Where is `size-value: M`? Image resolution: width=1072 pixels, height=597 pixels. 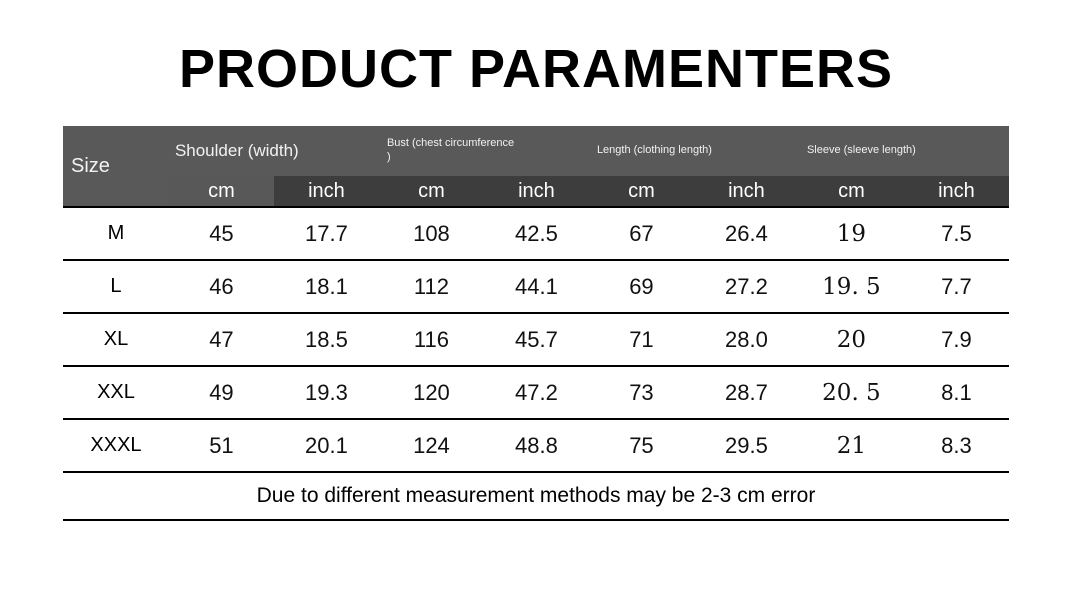 size-value: M is located at coordinates (116, 233).